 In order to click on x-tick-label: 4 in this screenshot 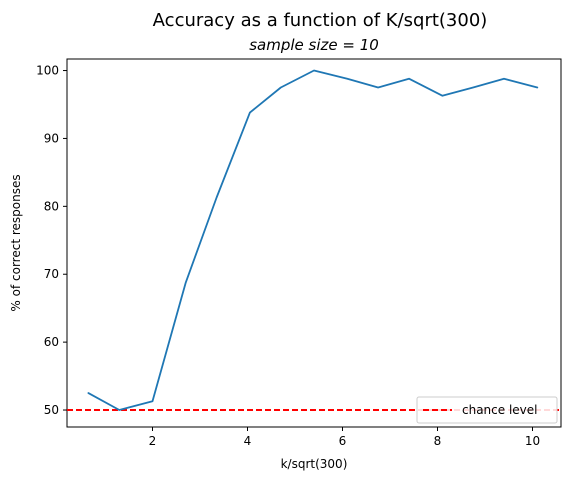, I will do `click(248, 441)`.